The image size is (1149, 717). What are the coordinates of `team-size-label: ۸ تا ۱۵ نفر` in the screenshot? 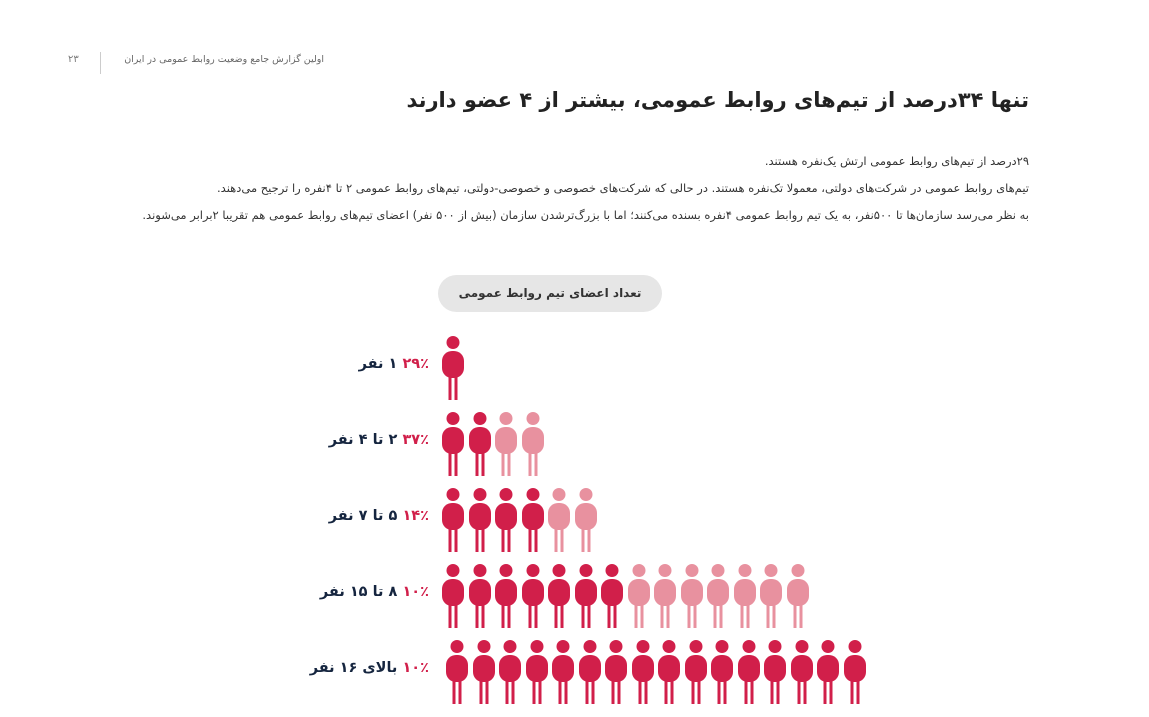 It's located at (358, 592).